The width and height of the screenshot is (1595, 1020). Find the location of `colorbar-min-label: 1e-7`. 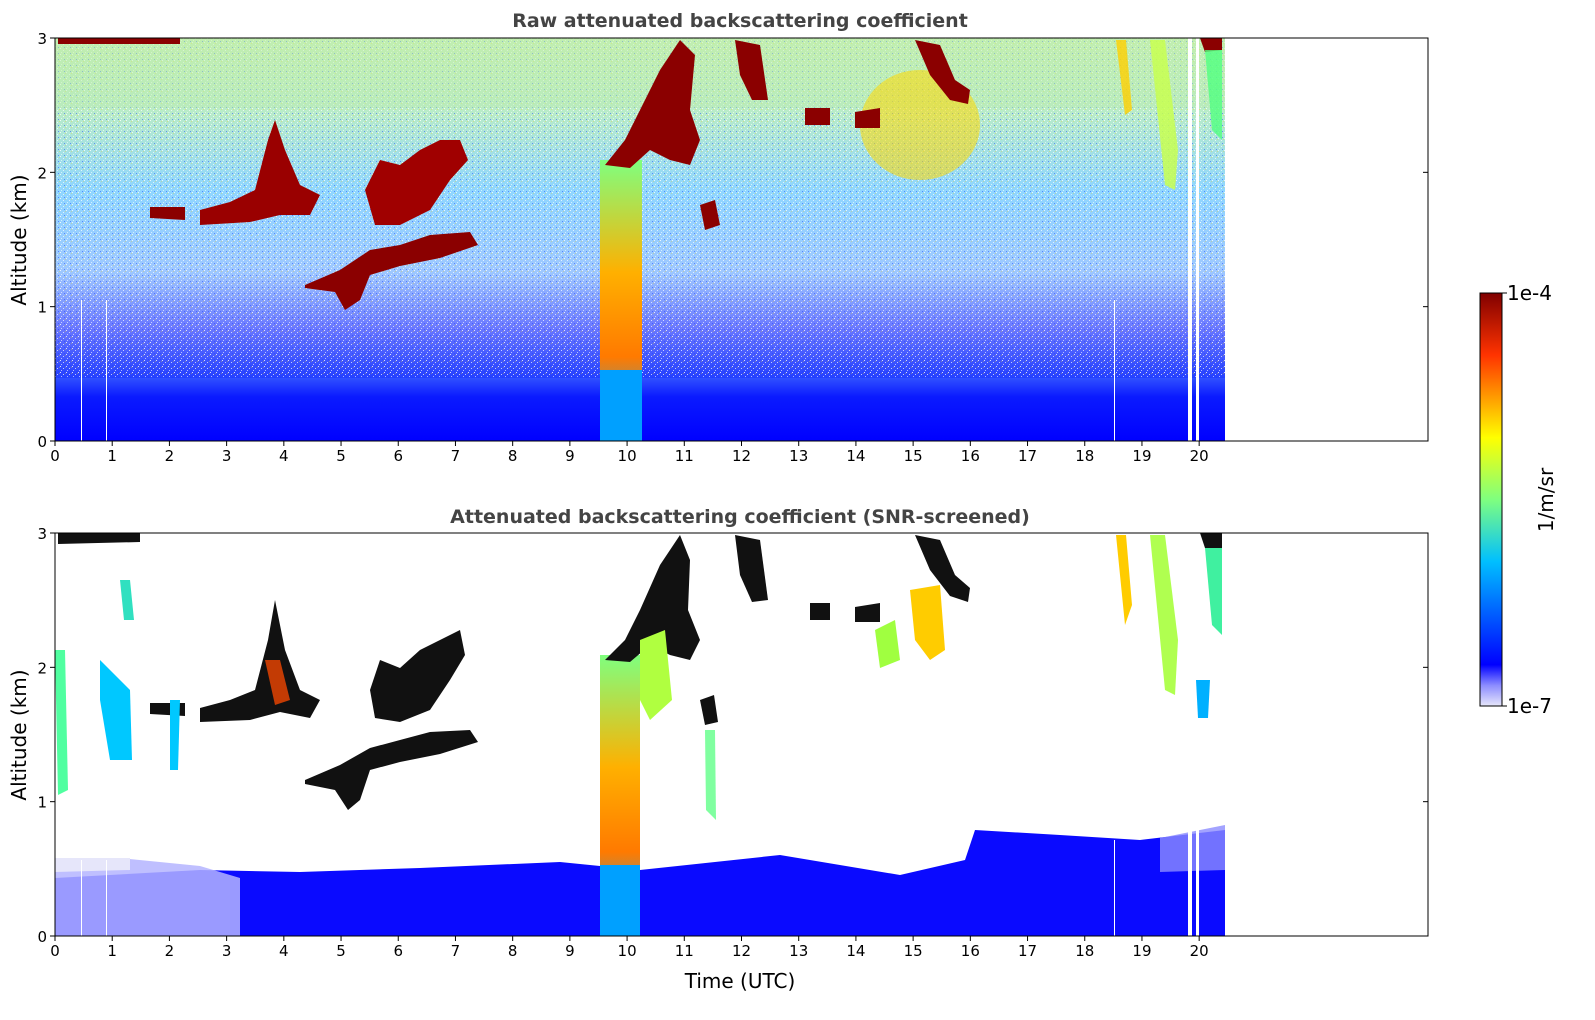

colorbar-min-label: 1e-7 is located at coordinates (1529, 706).